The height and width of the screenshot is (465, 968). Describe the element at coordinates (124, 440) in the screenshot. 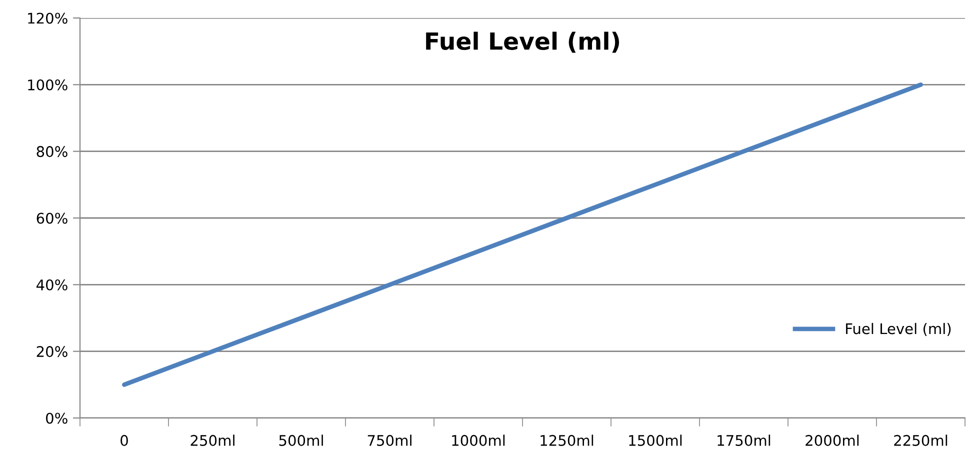

I see `x-tick-label: 0` at that location.